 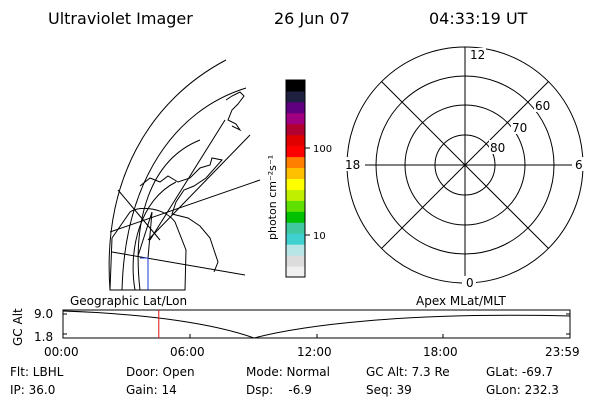 I want to click on status-gain: Gain: 14, so click(x=151, y=390).